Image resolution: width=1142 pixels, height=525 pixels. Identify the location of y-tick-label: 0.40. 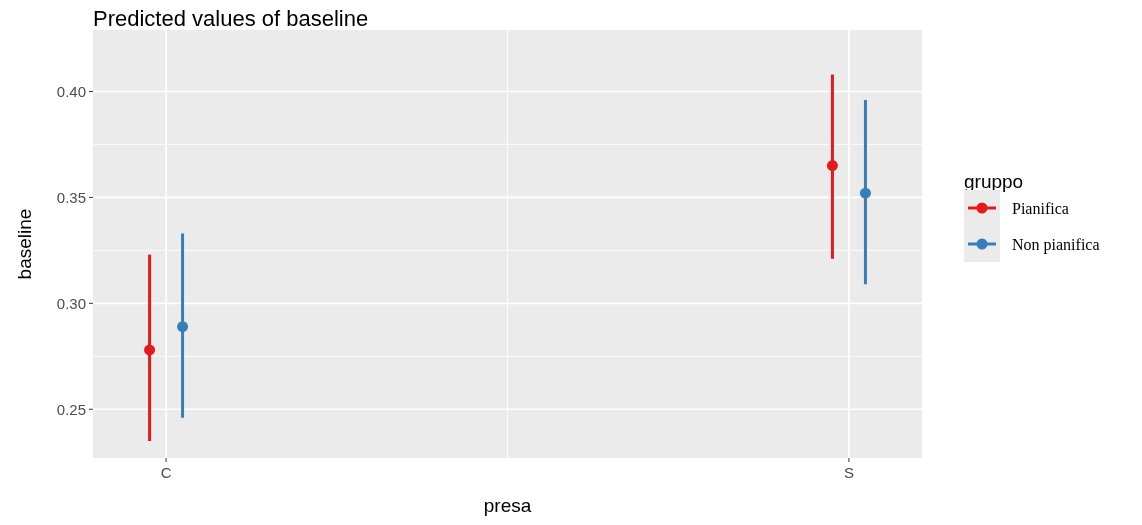
(71, 91).